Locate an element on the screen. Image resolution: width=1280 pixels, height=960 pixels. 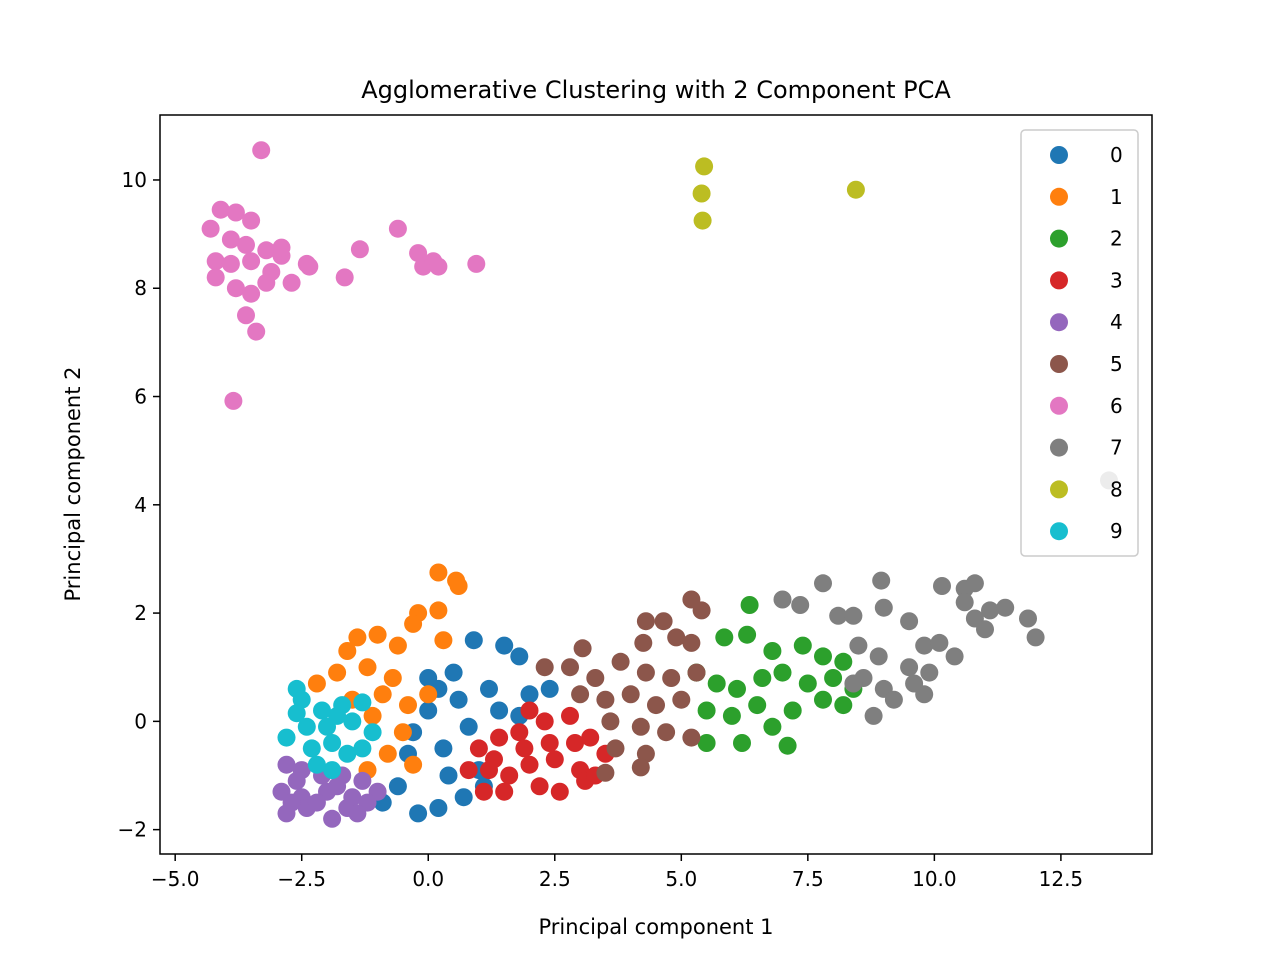
y-tick-label: 4 is located at coordinates (140, 505).